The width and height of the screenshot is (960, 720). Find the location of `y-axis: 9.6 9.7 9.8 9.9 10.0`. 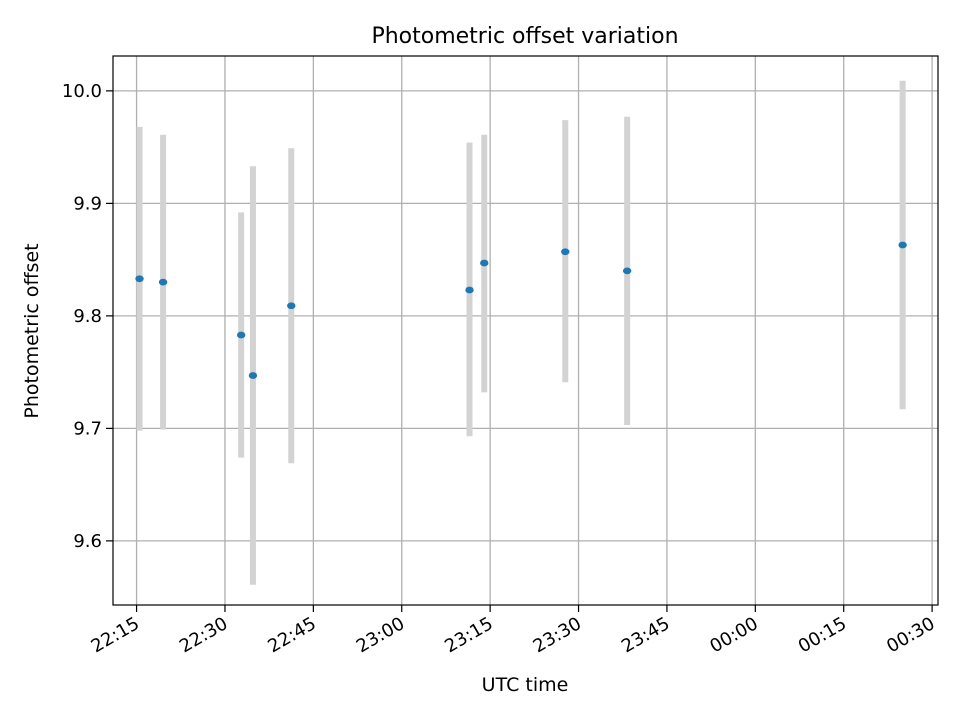

y-axis: 9.6 9.7 9.8 9.9 10.0 is located at coordinates (87, 316).